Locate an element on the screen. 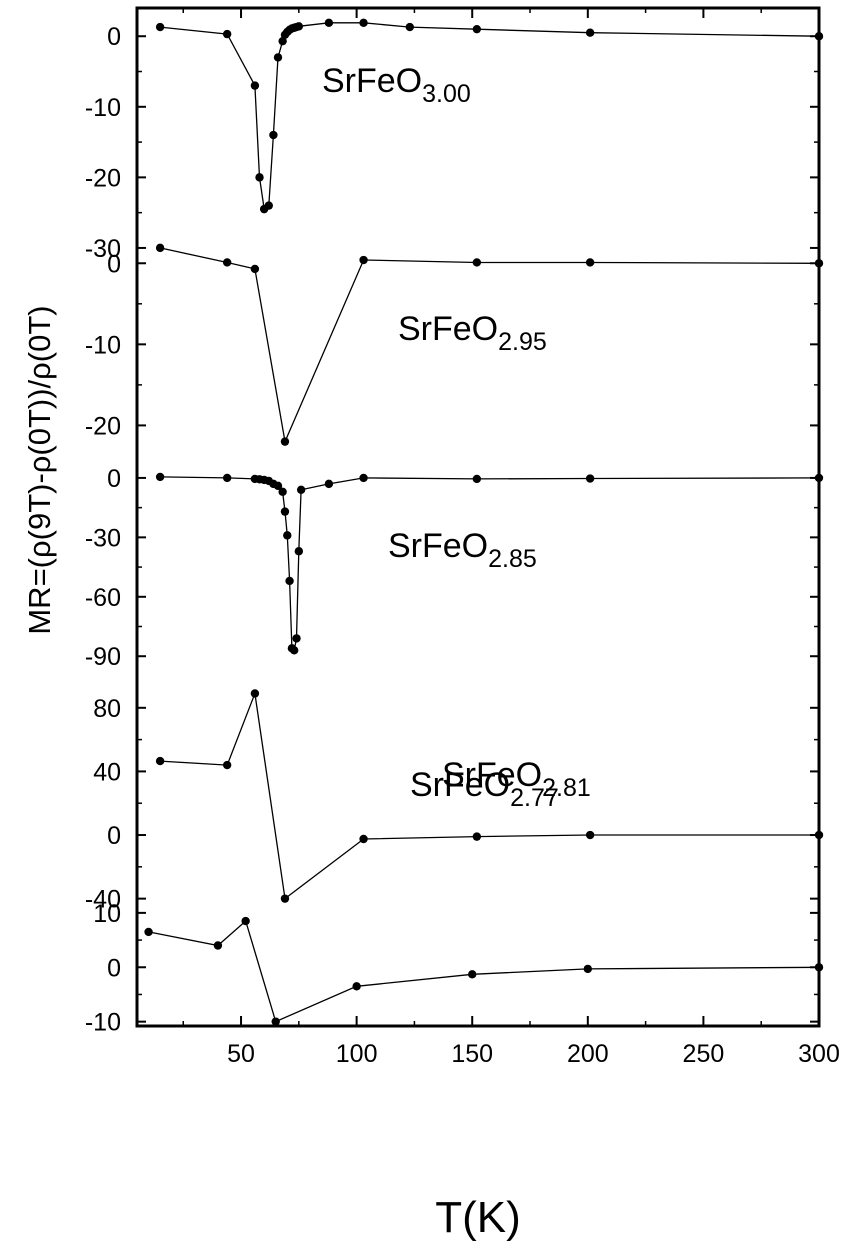 This screenshot has width=860, height=1250. y-axis-title: MR=(ρ(9T)-ρ(0T))/ρ(0T) is located at coordinates (39, 469).